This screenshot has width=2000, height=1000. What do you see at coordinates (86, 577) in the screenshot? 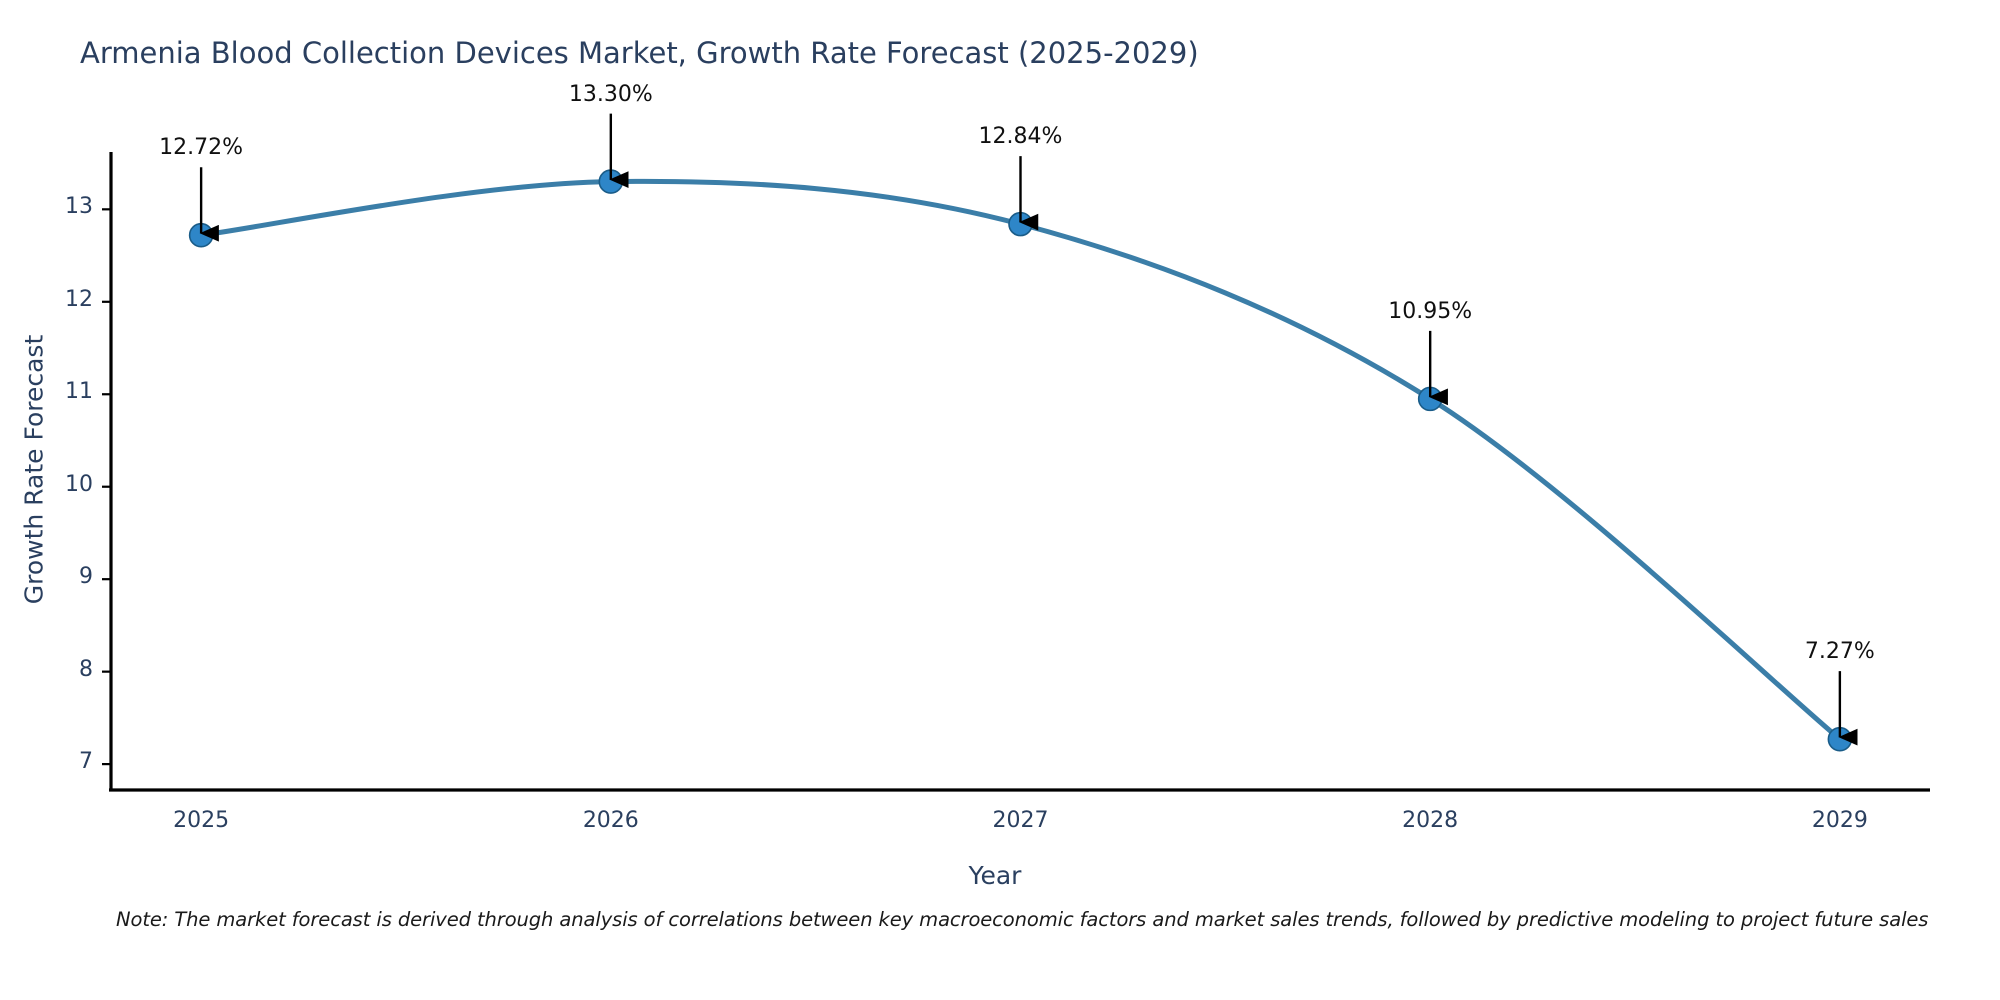
I see `y-axis-tick-label: 9` at bounding box center [86, 577].